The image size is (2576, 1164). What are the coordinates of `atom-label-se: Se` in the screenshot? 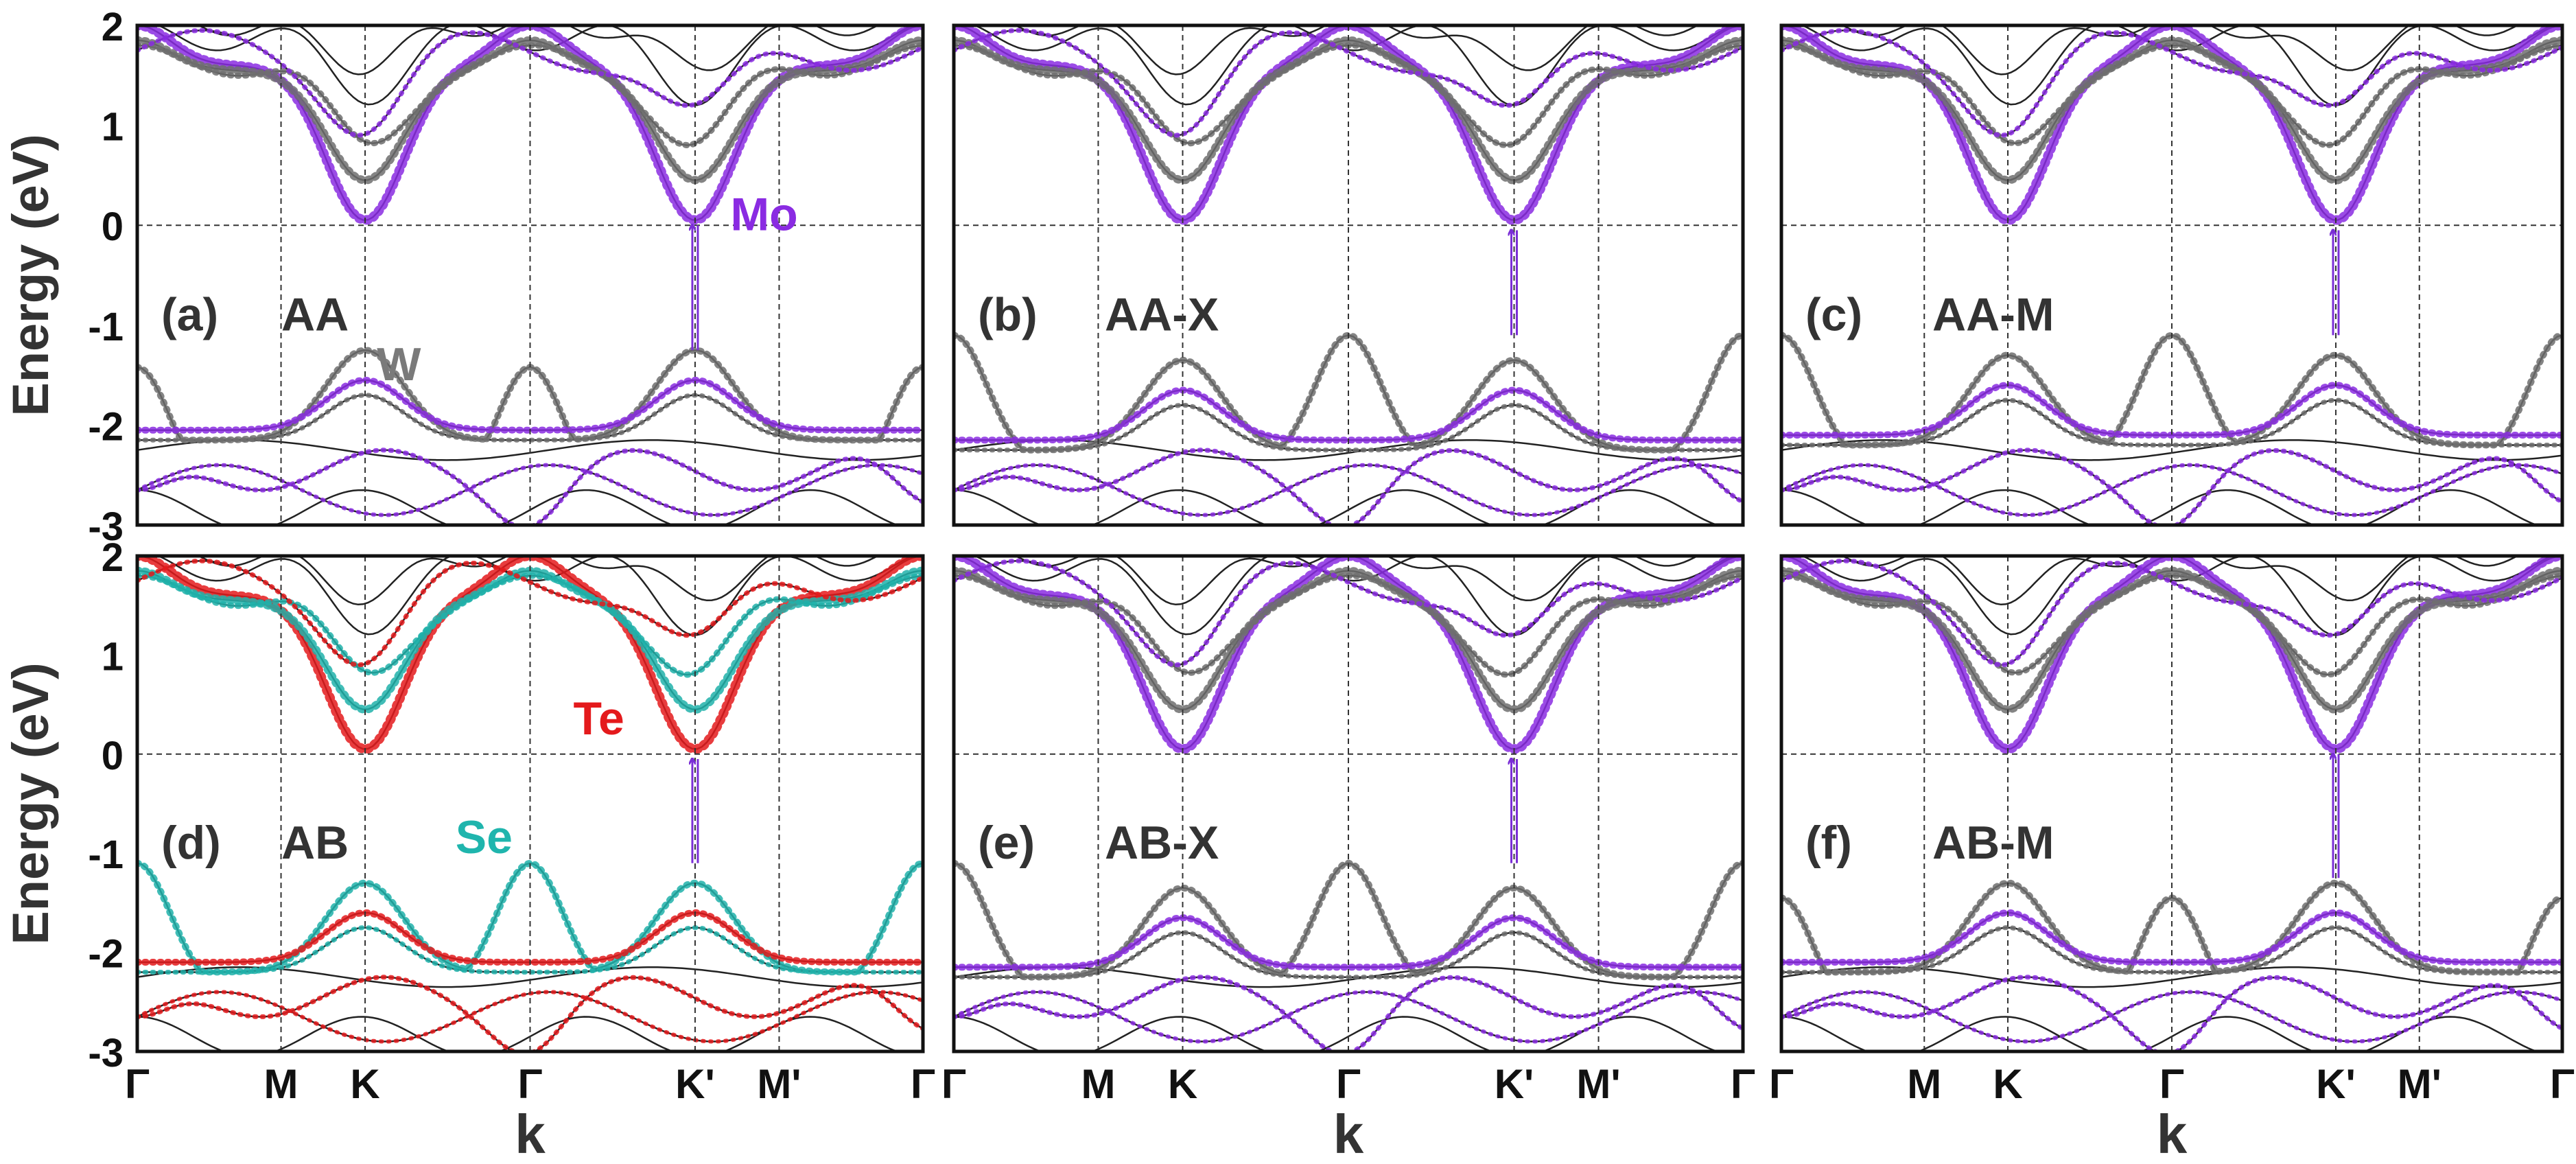 It's located at (484, 837).